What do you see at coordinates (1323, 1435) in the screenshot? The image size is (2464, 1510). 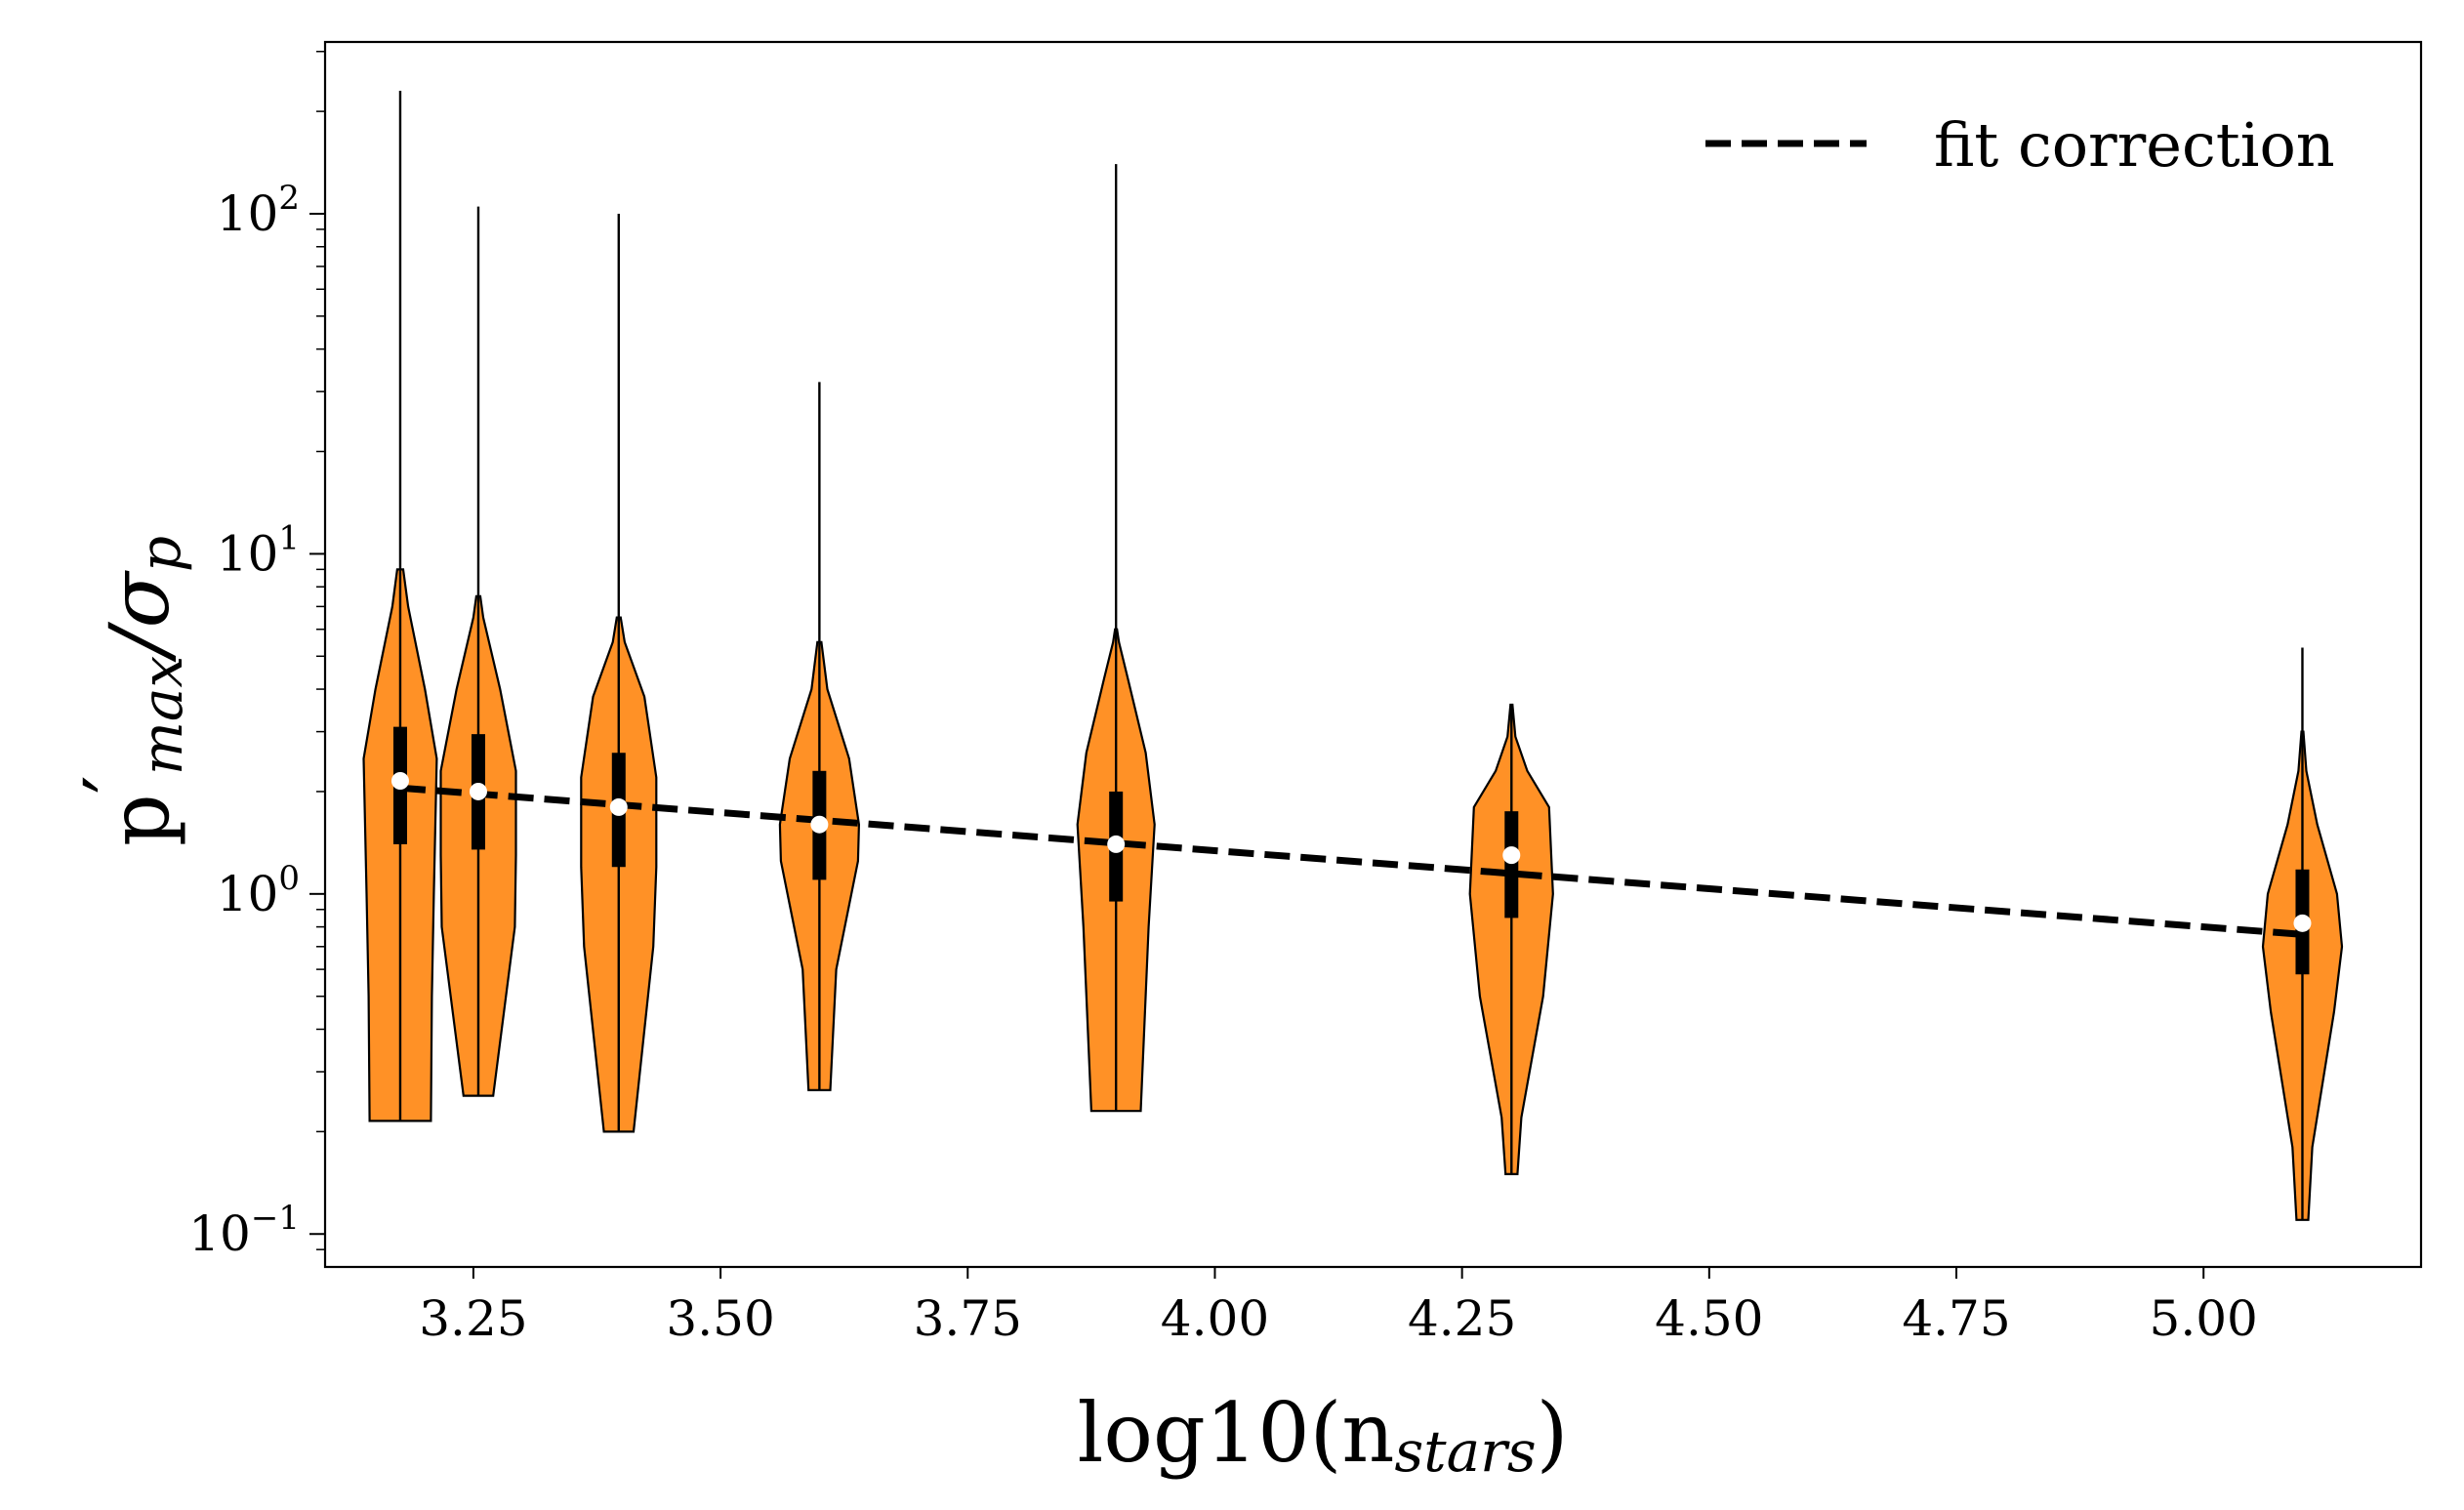 I see `x-axis-title: log10(nstars)` at bounding box center [1323, 1435].